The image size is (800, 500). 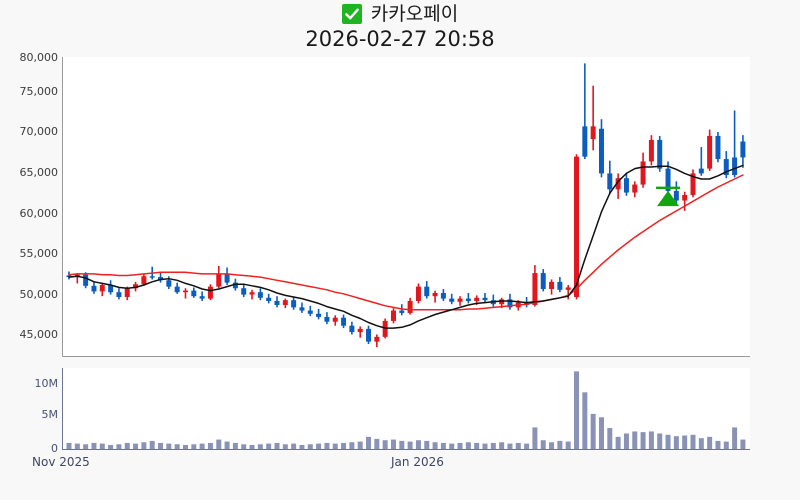 I want to click on volume-chart-svg, so click(x=406, y=410).